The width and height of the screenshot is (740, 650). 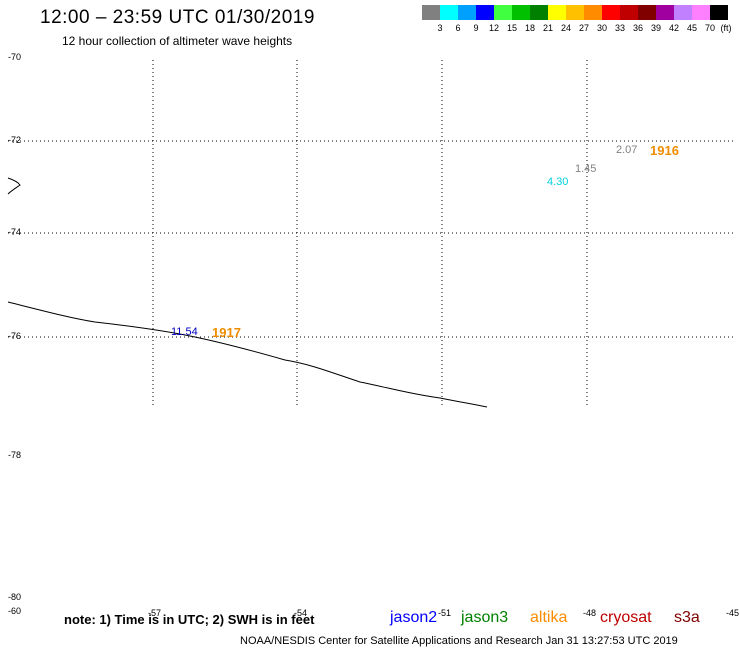 I want to click on legend-label: 30, so click(x=601, y=28).